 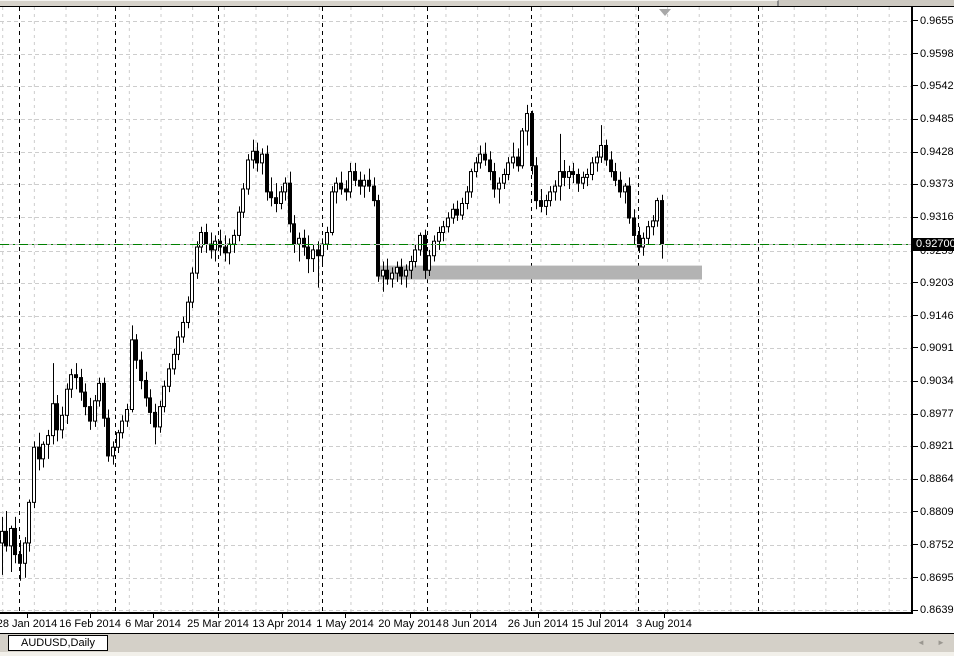 I want to click on tab-scroll-left-icon: ◄, so click(x=921, y=642).